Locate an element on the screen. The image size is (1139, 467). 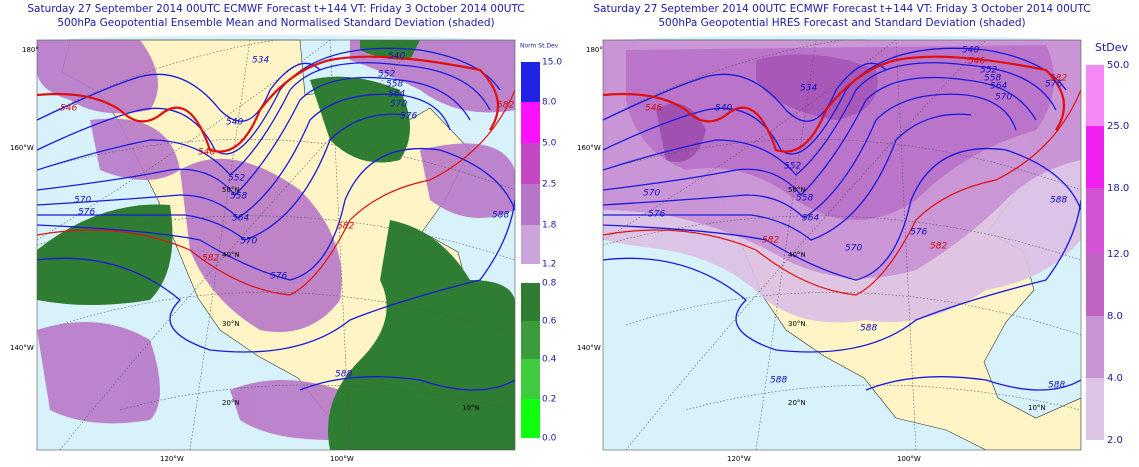
legend-label: 2.0 is located at coordinates (1115, 440).